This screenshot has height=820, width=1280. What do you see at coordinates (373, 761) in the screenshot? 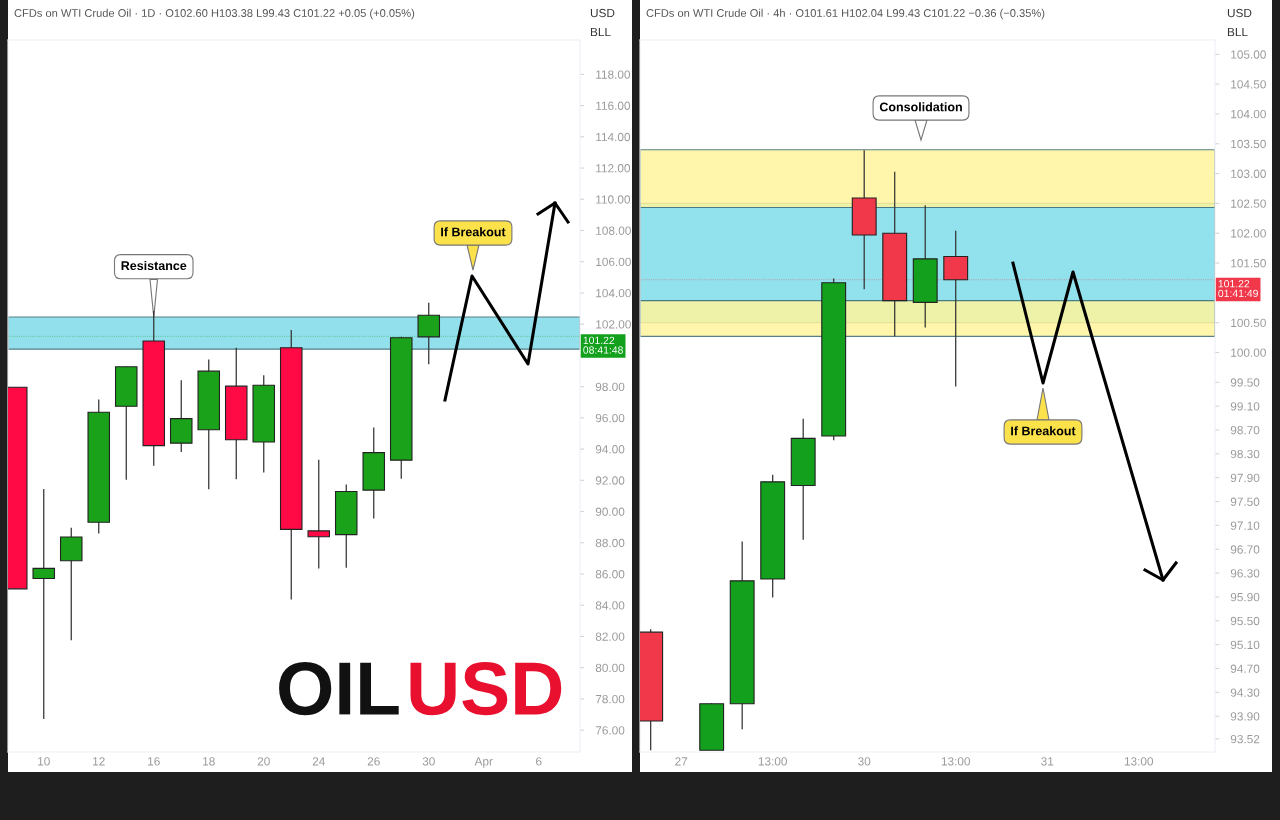
I see `x-tick-label: 26` at bounding box center [373, 761].